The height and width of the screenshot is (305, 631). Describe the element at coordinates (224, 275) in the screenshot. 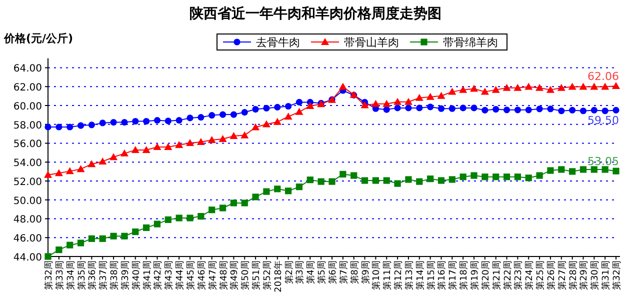

I see `x-tick-label: 第48周` at that location.